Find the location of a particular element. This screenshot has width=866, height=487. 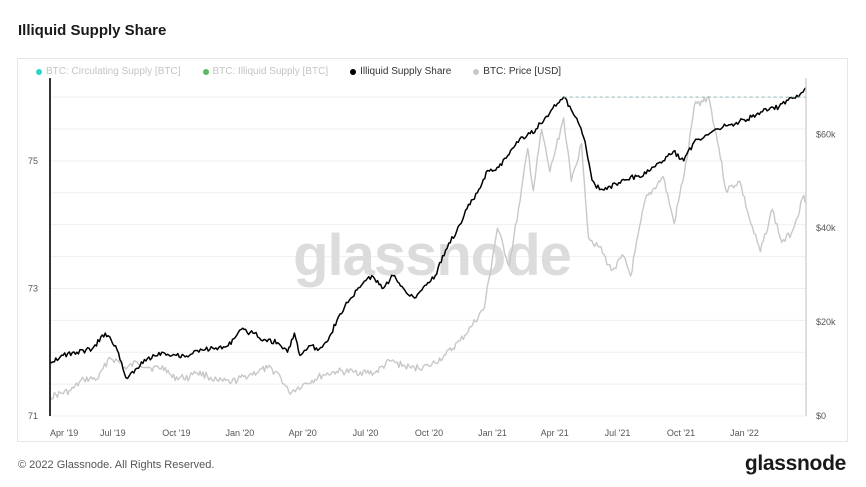

y-axis-left-ticks: 71 73 75 is located at coordinates (33, 288).